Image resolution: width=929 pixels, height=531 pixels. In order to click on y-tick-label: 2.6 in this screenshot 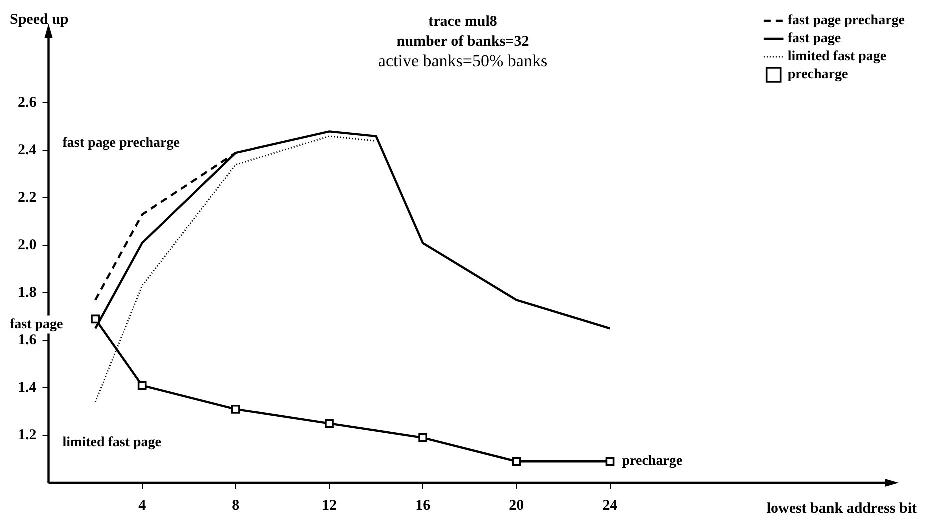, I will do `click(28, 103)`.